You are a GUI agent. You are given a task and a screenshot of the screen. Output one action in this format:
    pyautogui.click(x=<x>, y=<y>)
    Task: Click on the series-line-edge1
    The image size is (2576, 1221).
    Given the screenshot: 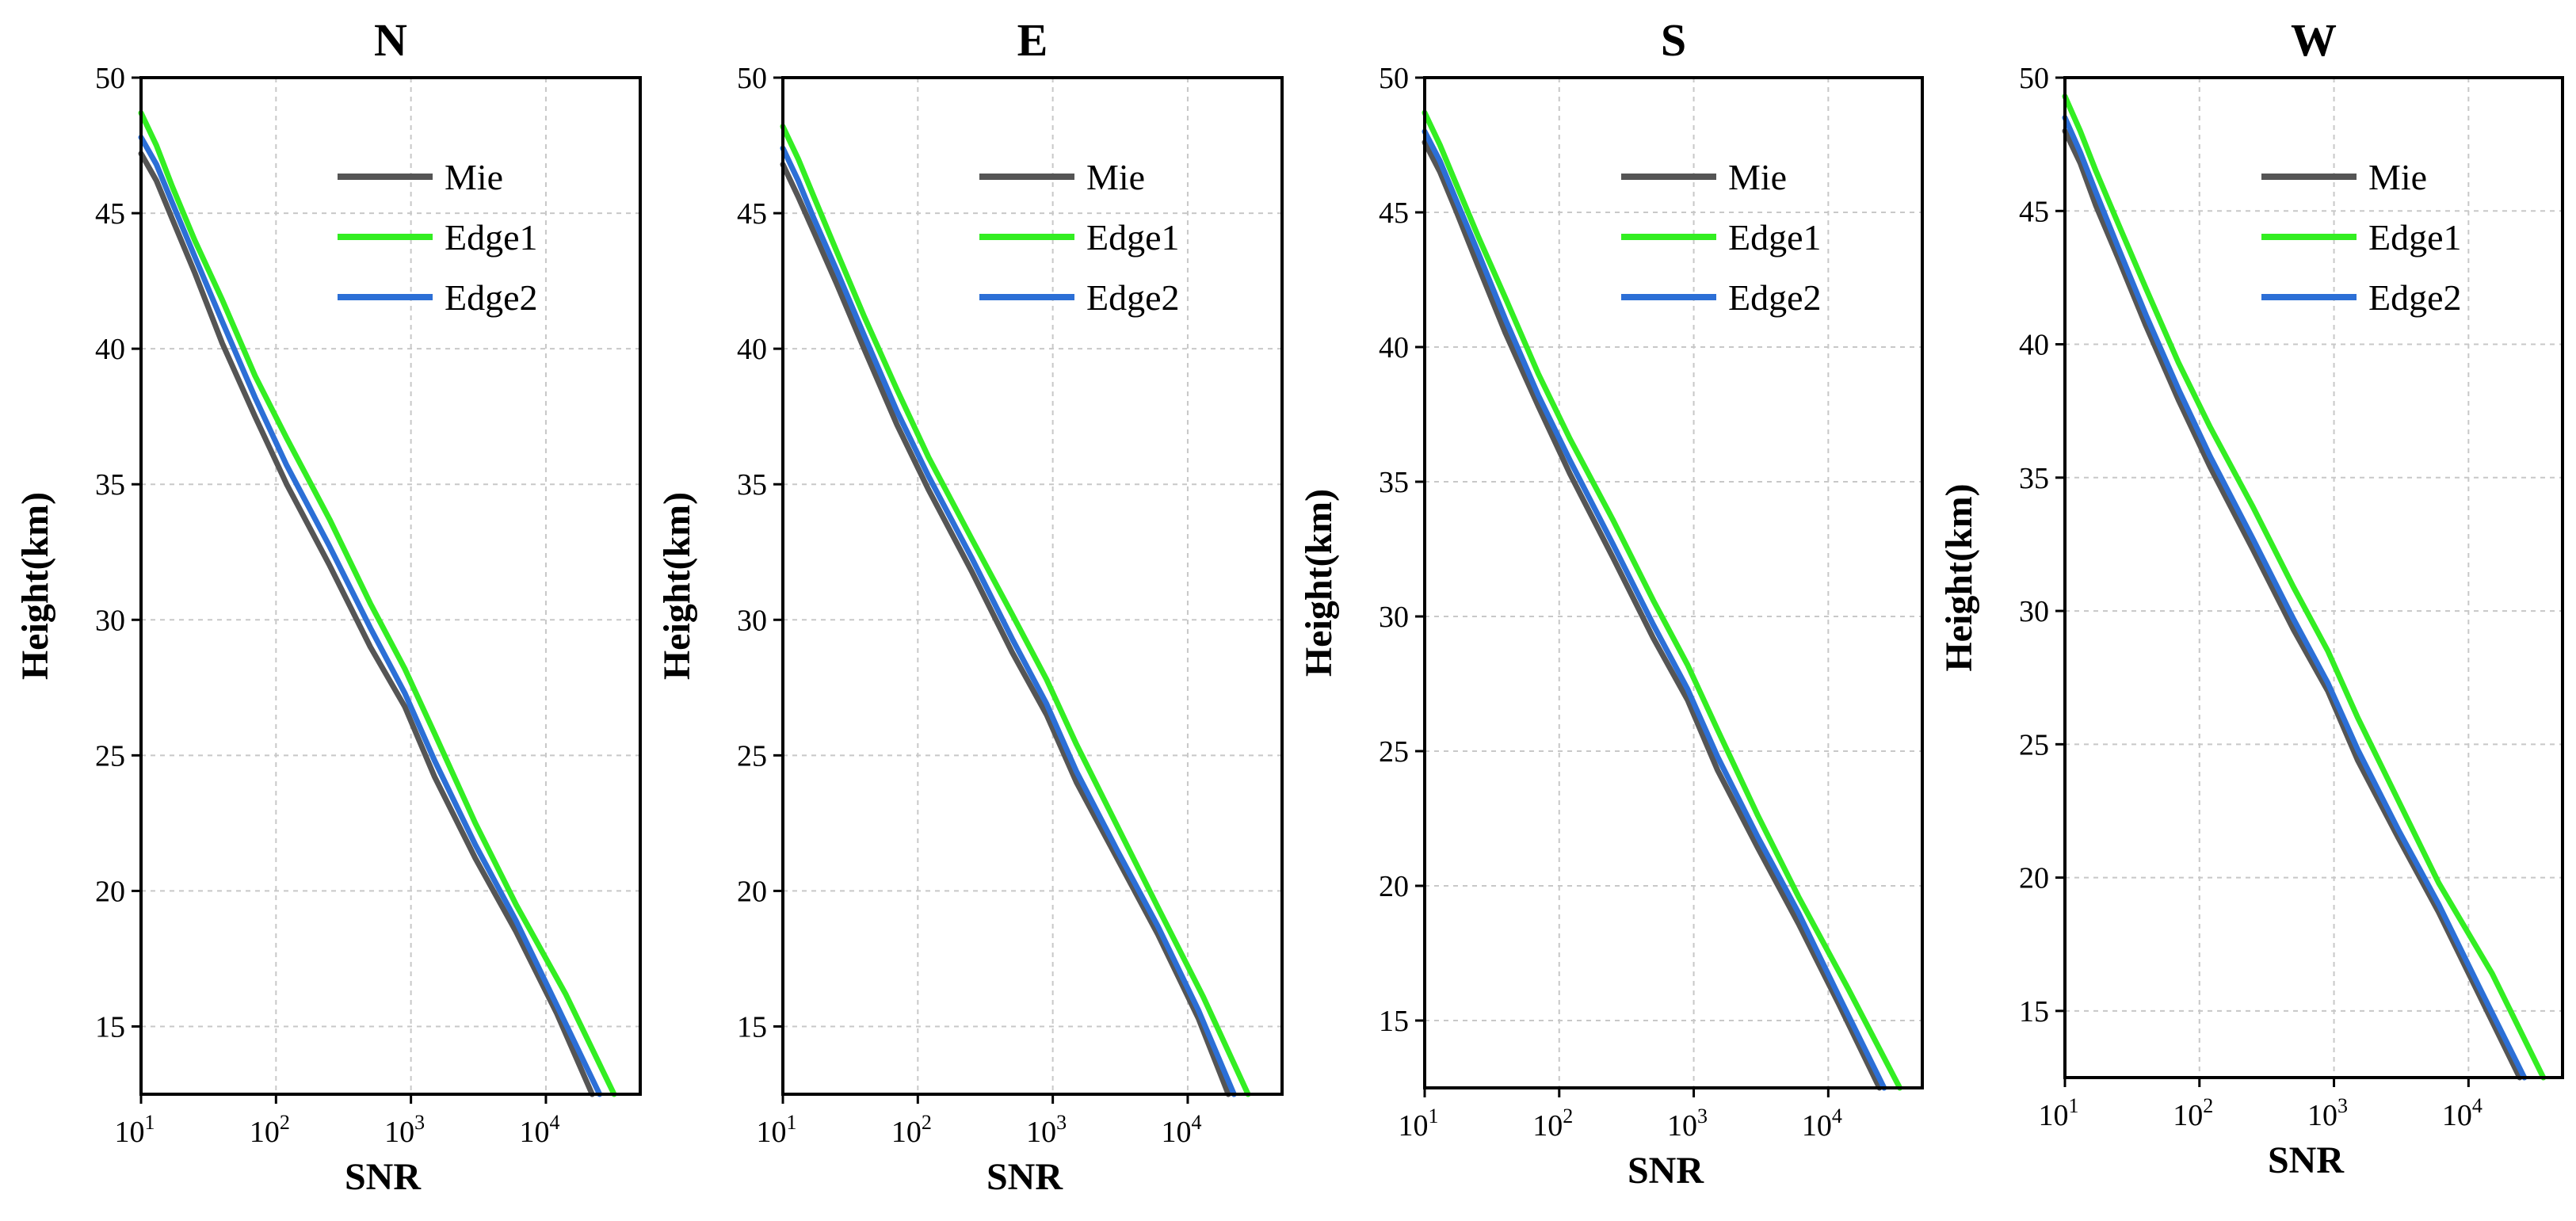 What is the action you would take?
    pyautogui.click(x=1016, y=610)
    